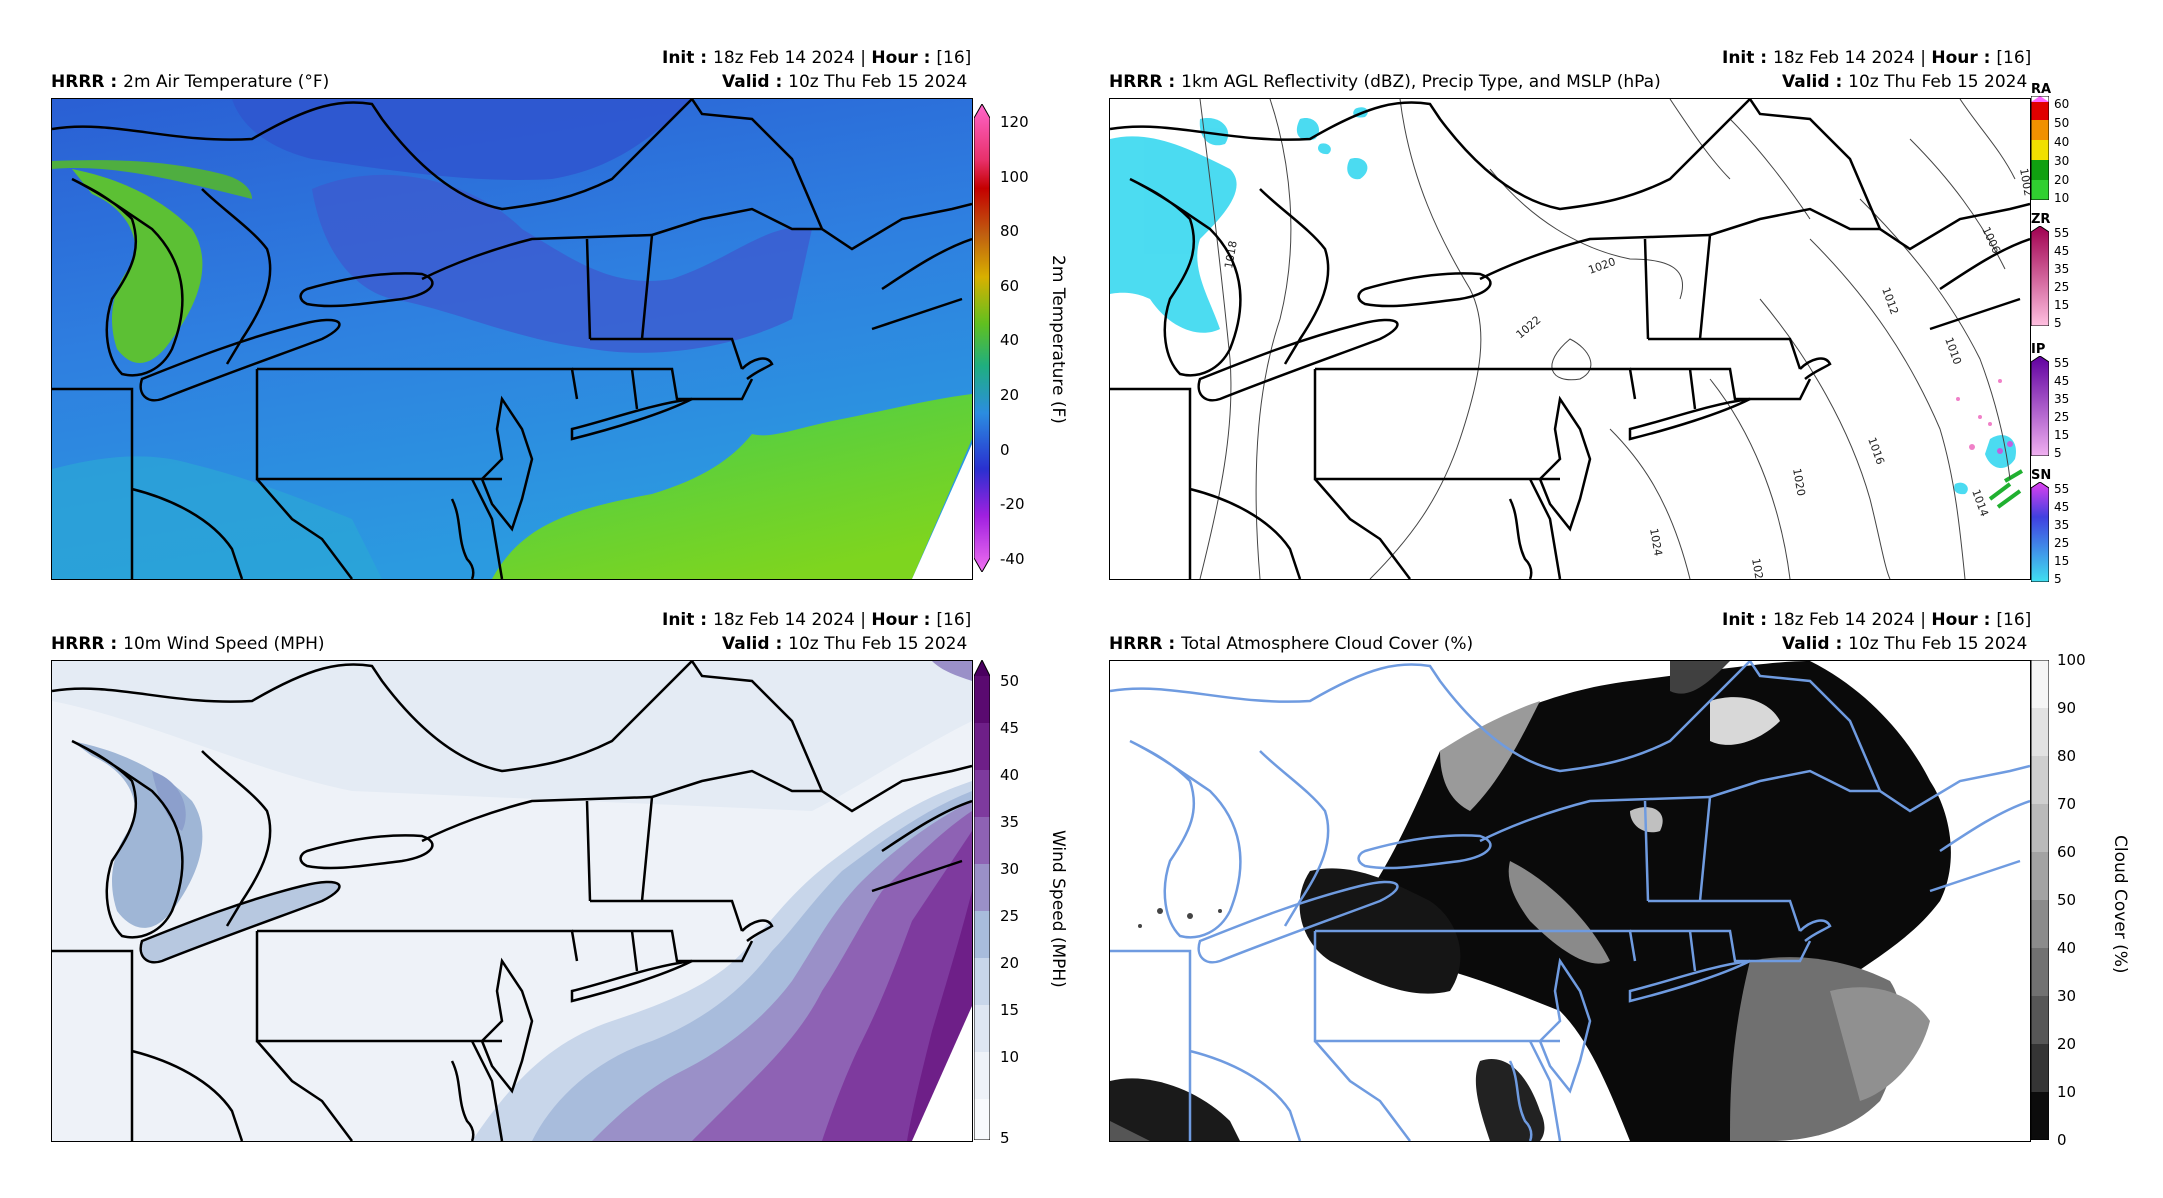 The width and height of the screenshot is (2163, 1198). Describe the element at coordinates (1010, 728) in the screenshot. I see `cb-tick: 45` at that location.